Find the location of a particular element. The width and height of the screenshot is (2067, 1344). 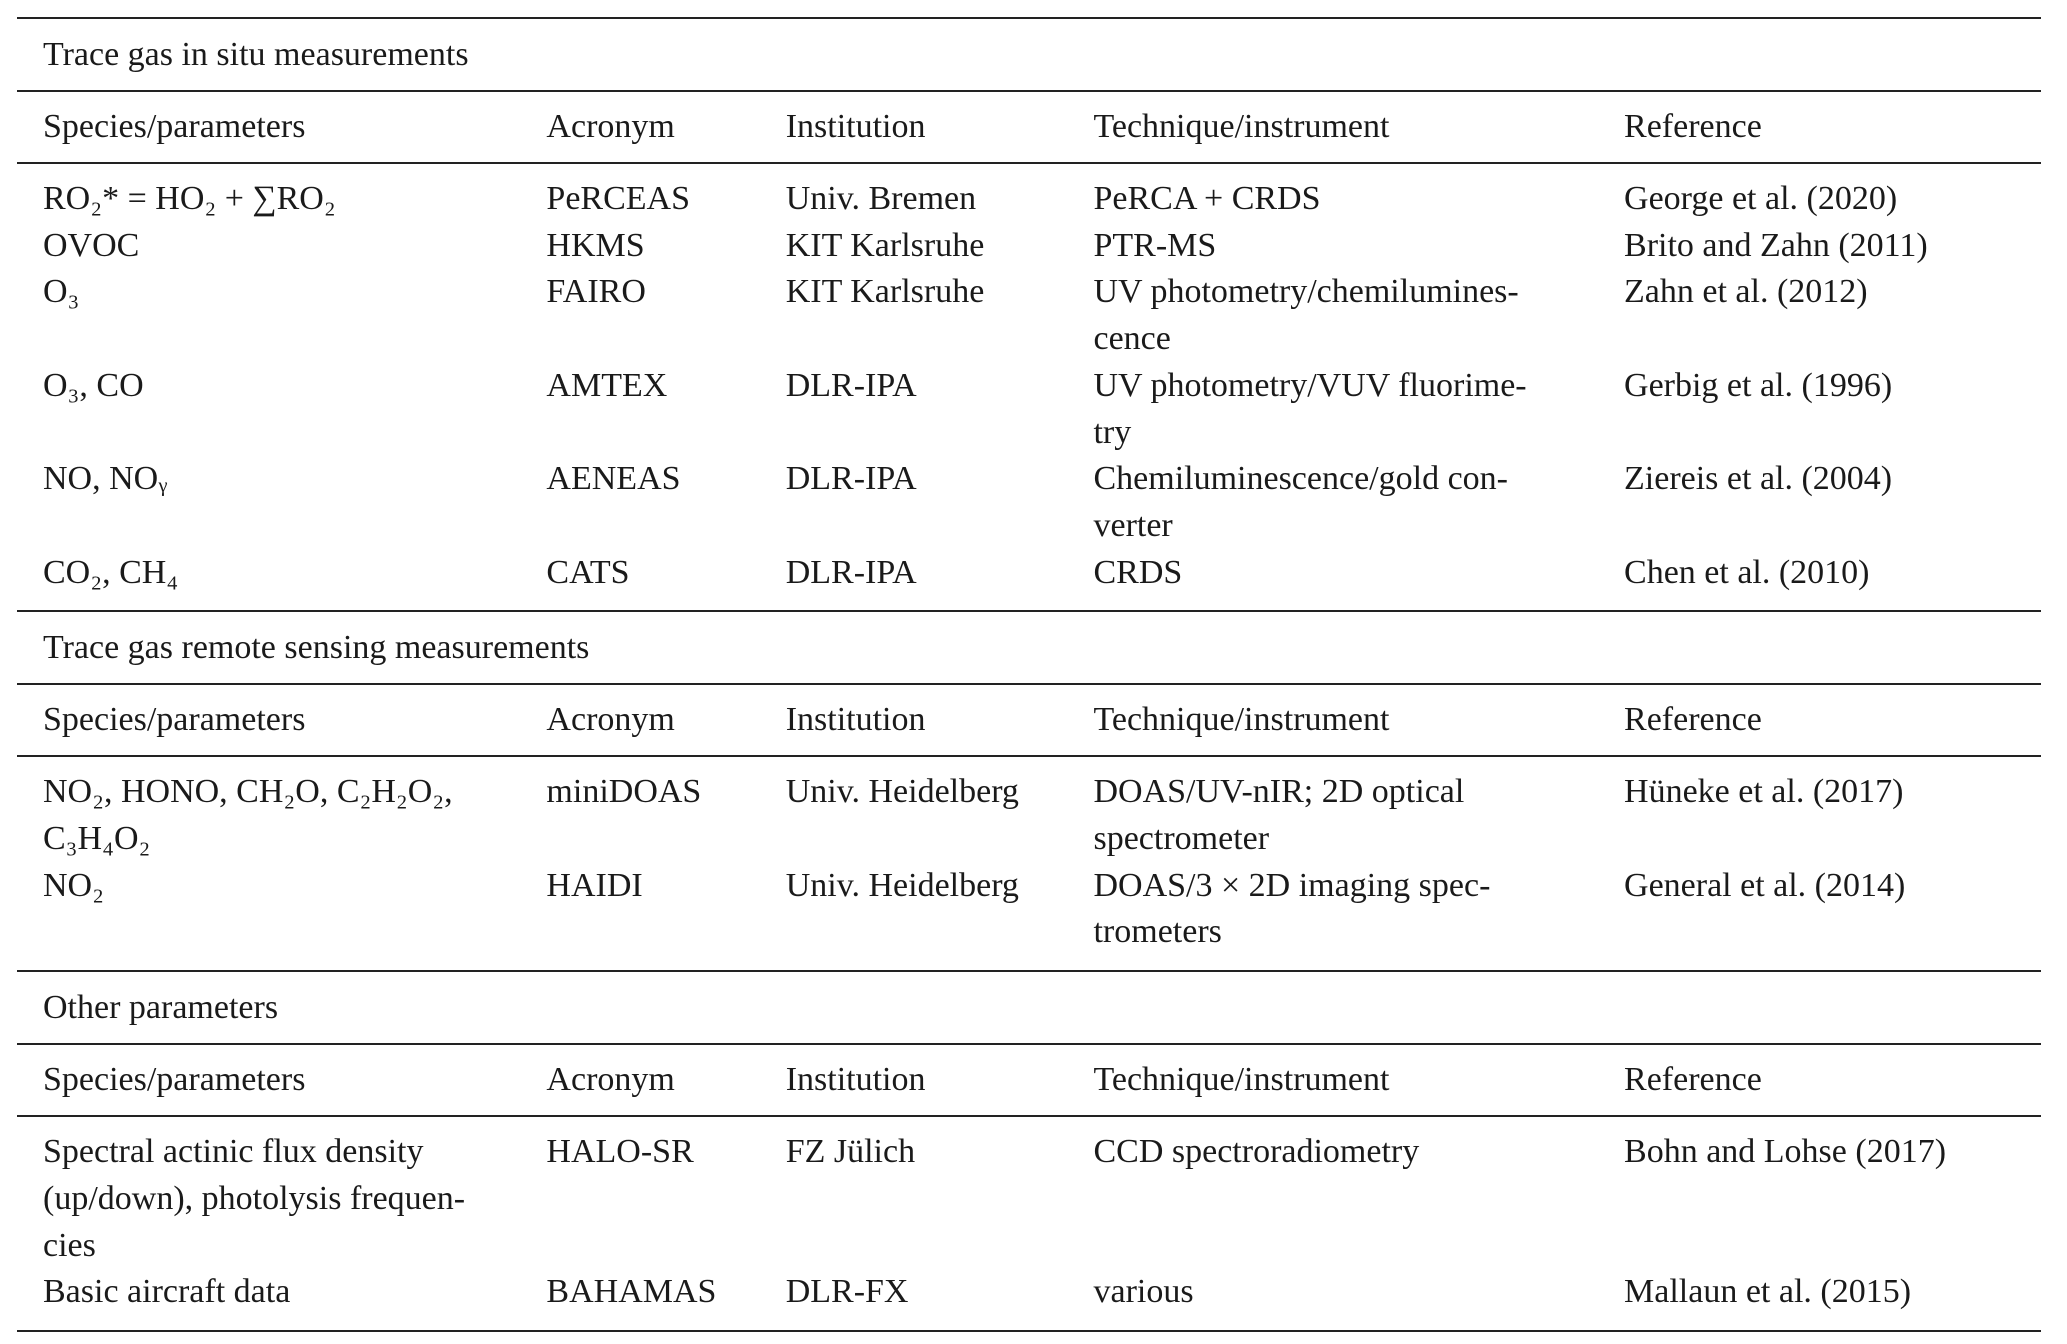

cell-acronym: AENEAS is located at coordinates (613, 479).